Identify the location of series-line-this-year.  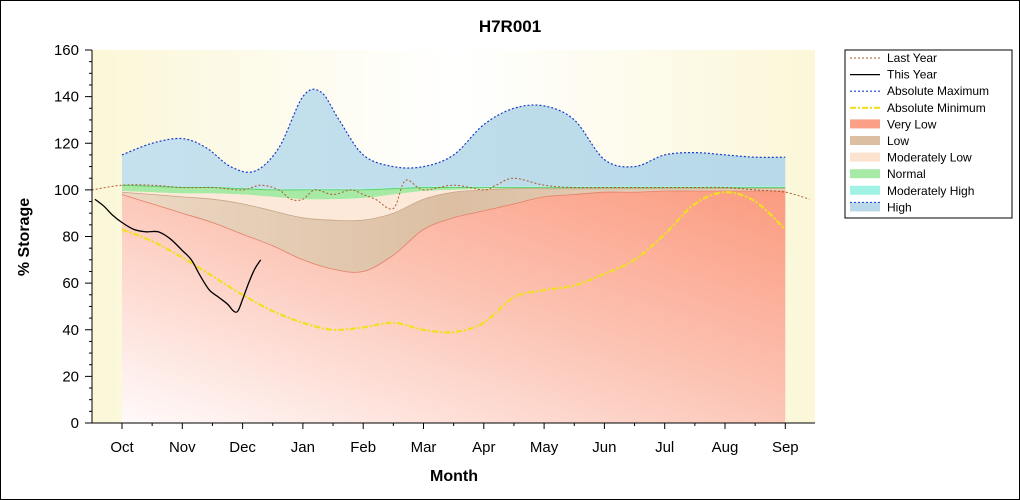
(178, 255).